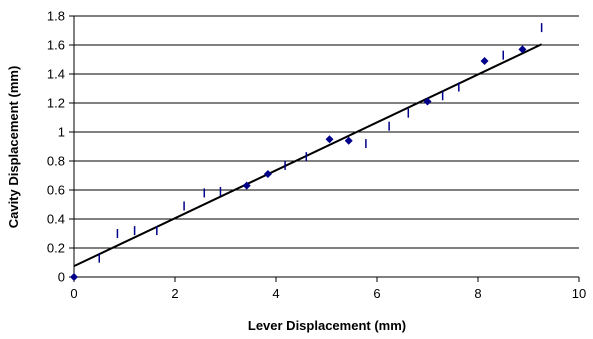  What do you see at coordinates (56, 16) in the screenshot?
I see `y-tick-label: 1.8` at bounding box center [56, 16].